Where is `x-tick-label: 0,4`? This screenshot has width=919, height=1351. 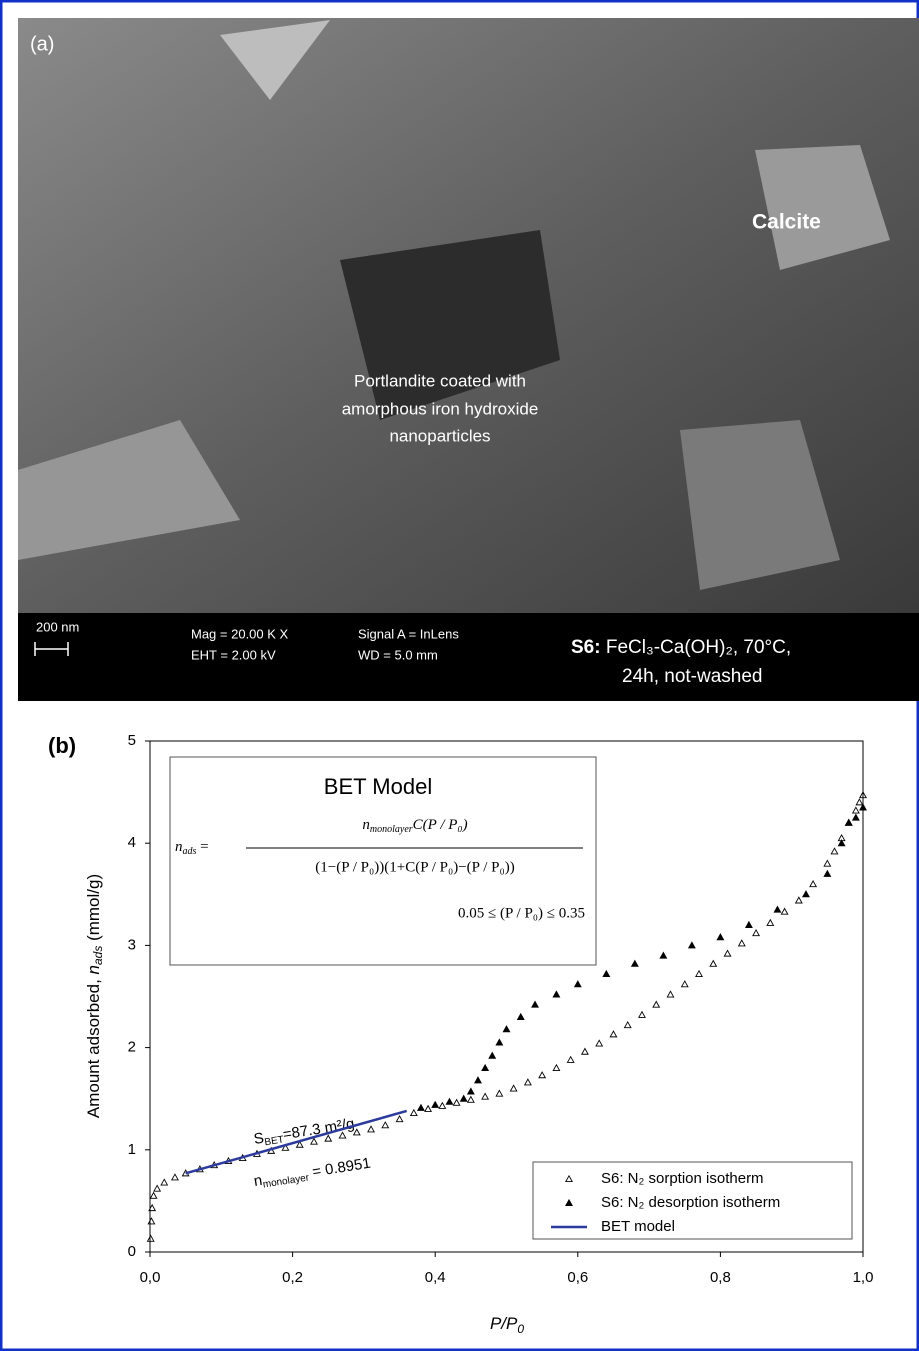
x-tick-label: 0,4 is located at coordinates (435, 1277).